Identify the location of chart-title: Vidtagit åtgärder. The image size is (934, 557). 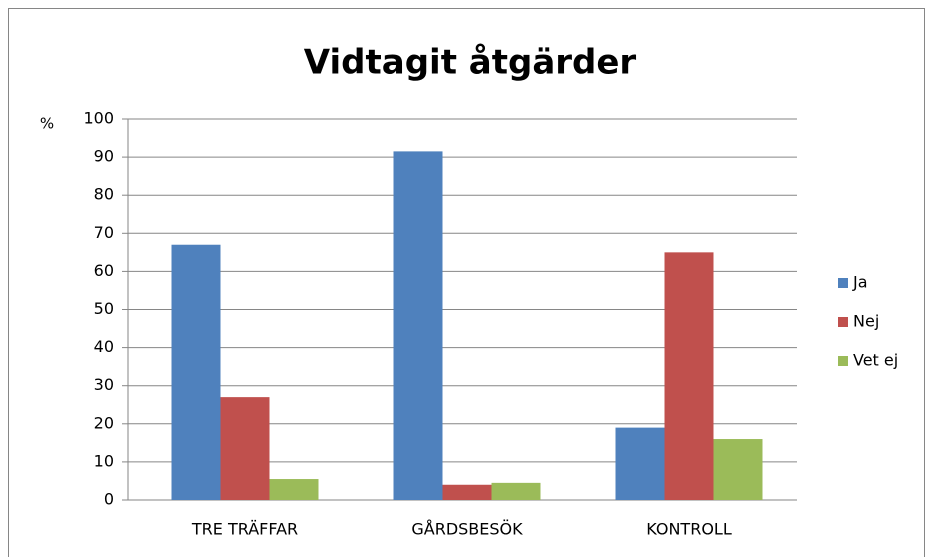
(470, 63).